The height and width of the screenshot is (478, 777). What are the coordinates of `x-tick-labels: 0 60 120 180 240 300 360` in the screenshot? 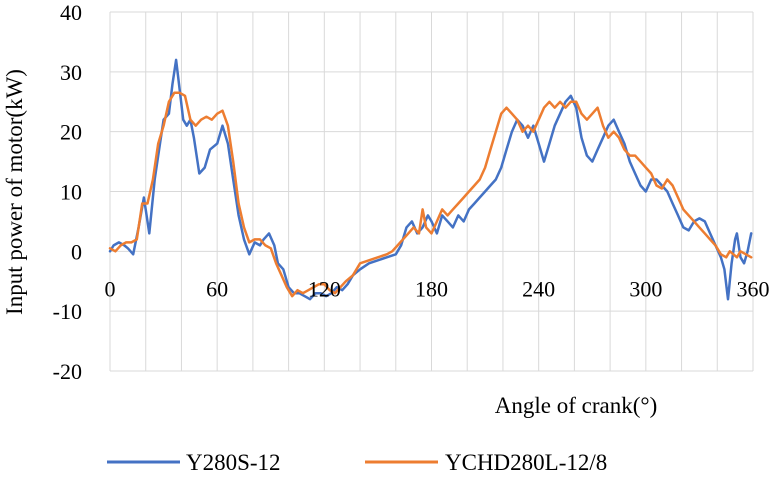 It's located at (437, 288).